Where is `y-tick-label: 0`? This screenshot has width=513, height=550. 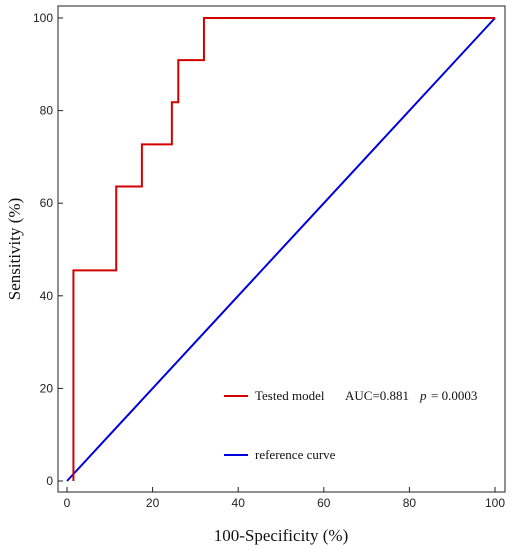
y-tick-label: 0 is located at coordinates (49, 481).